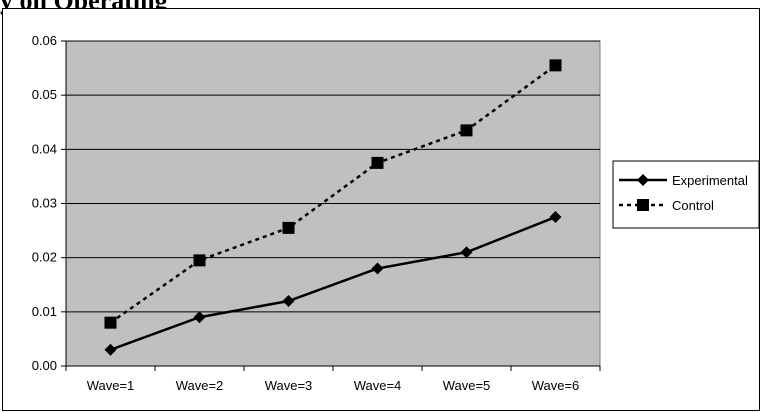  What do you see at coordinates (111, 385) in the screenshot?
I see `x-tick-label: Wave=1` at bounding box center [111, 385].